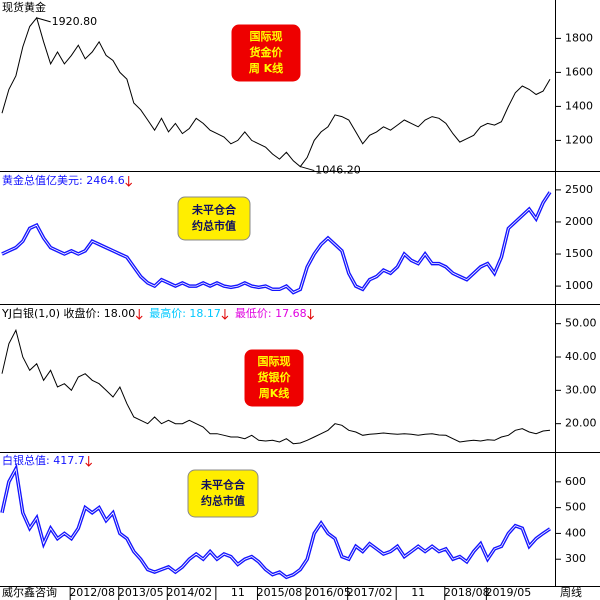  What do you see at coordinates (581, 423) in the screenshot?
I see `y-tick-label: 20.00` at bounding box center [581, 423].